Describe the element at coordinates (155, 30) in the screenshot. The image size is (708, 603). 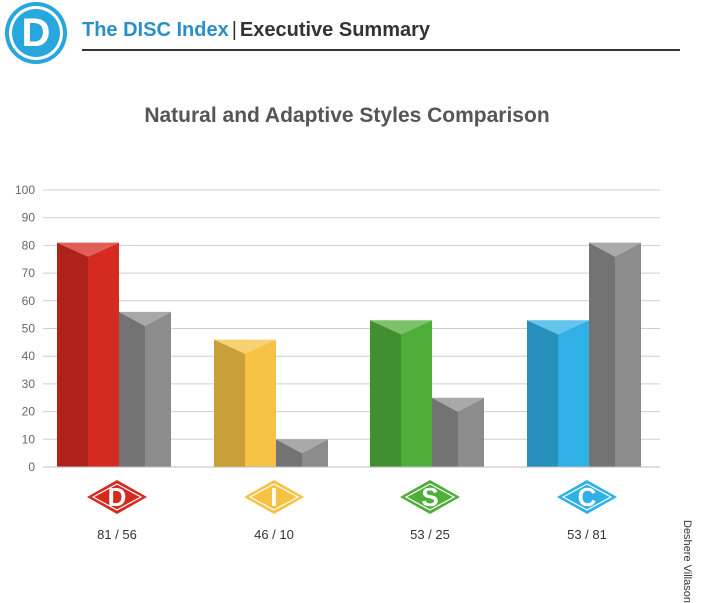
I see `brand-name: The DISC Index` at that location.